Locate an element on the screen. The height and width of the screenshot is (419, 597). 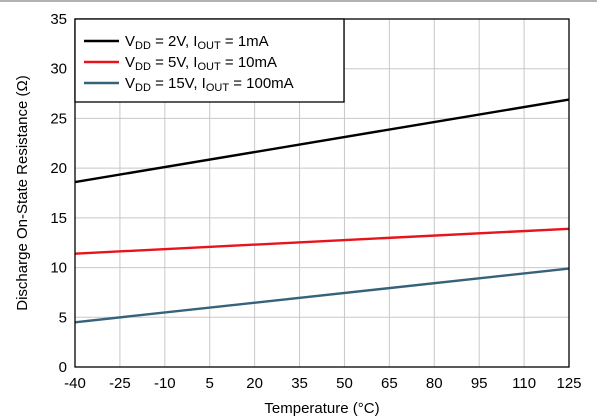
y-axis-title: Discharge On-State Resistance (Ω) is located at coordinates (22, 192).